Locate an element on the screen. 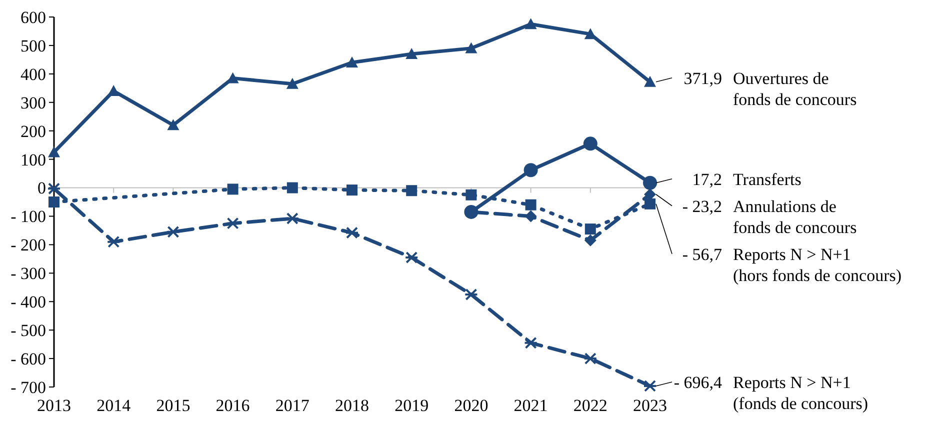 The width and height of the screenshot is (950, 428). y-tick-label: - 200 is located at coordinates (28, 245).